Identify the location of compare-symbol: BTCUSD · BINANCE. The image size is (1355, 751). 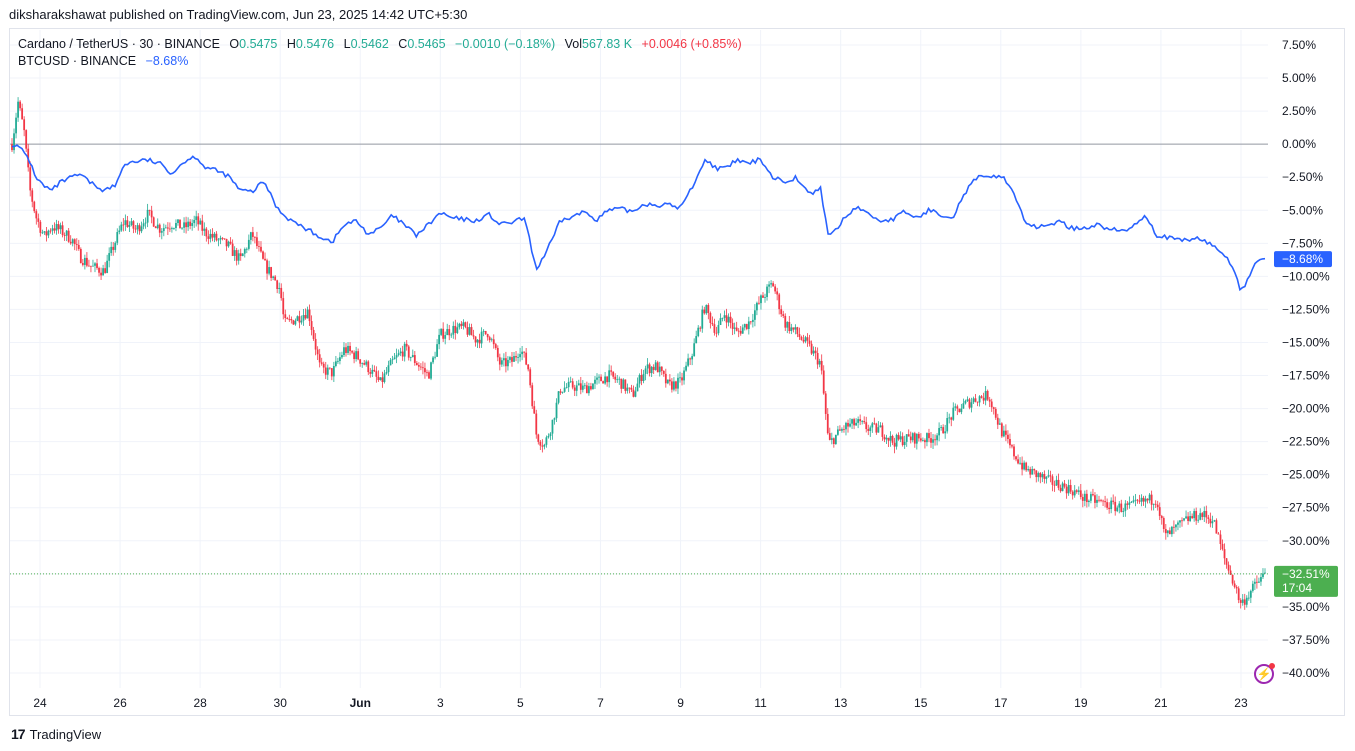
(77, 61).